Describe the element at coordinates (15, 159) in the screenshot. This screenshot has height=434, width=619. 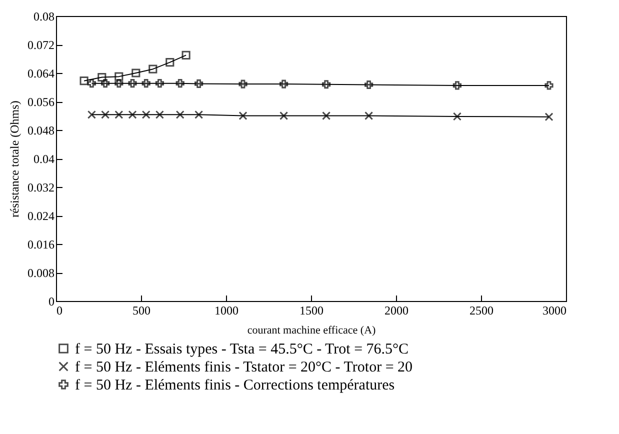
I see `y-axis-title: résistance totale (Ohms)` at that location.